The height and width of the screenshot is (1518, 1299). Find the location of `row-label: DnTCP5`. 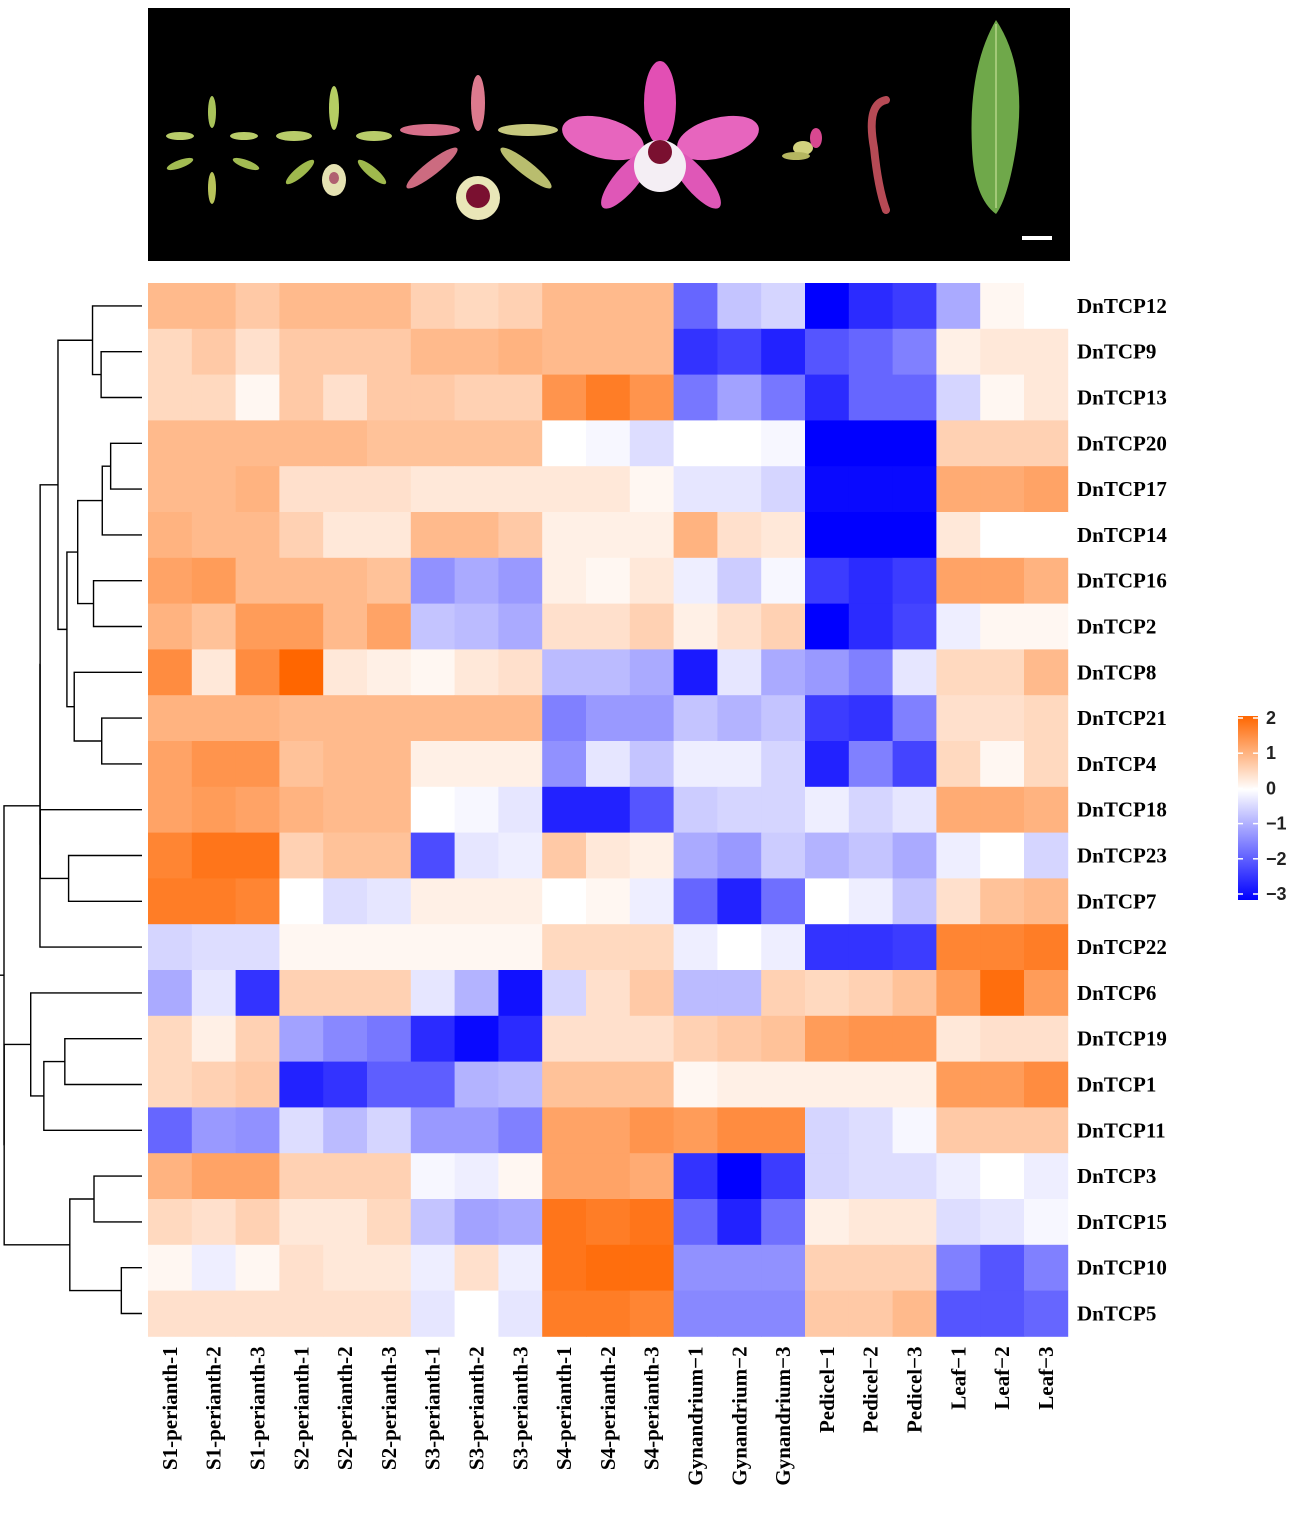

row-label: DnTCP5 is located at coordinates (1116, 1314).